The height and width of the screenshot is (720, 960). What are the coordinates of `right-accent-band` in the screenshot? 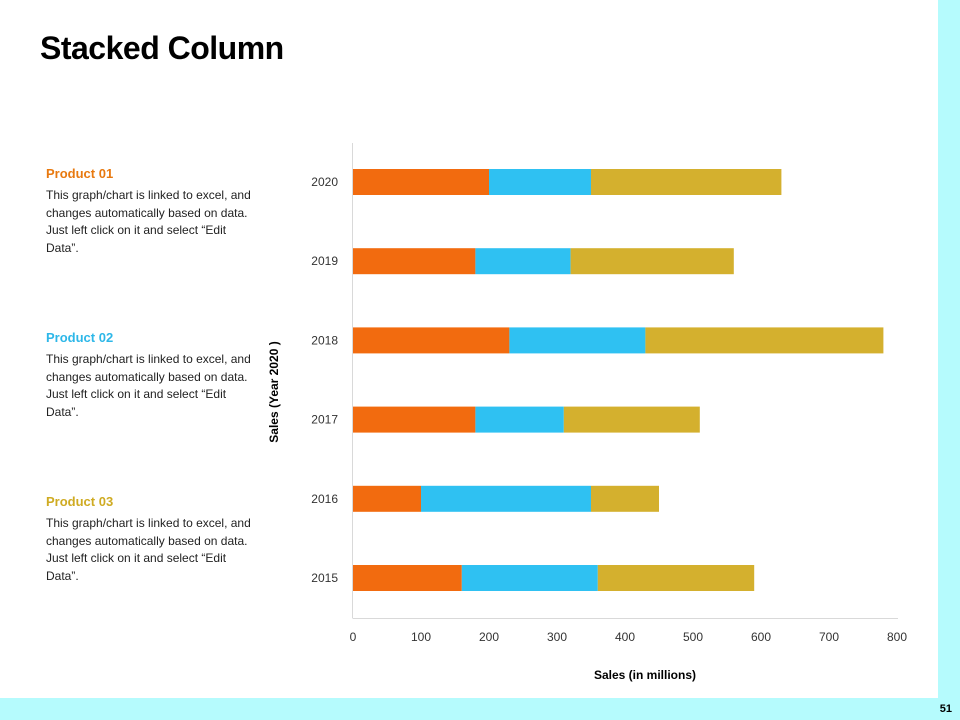 It's located at (949, 360).